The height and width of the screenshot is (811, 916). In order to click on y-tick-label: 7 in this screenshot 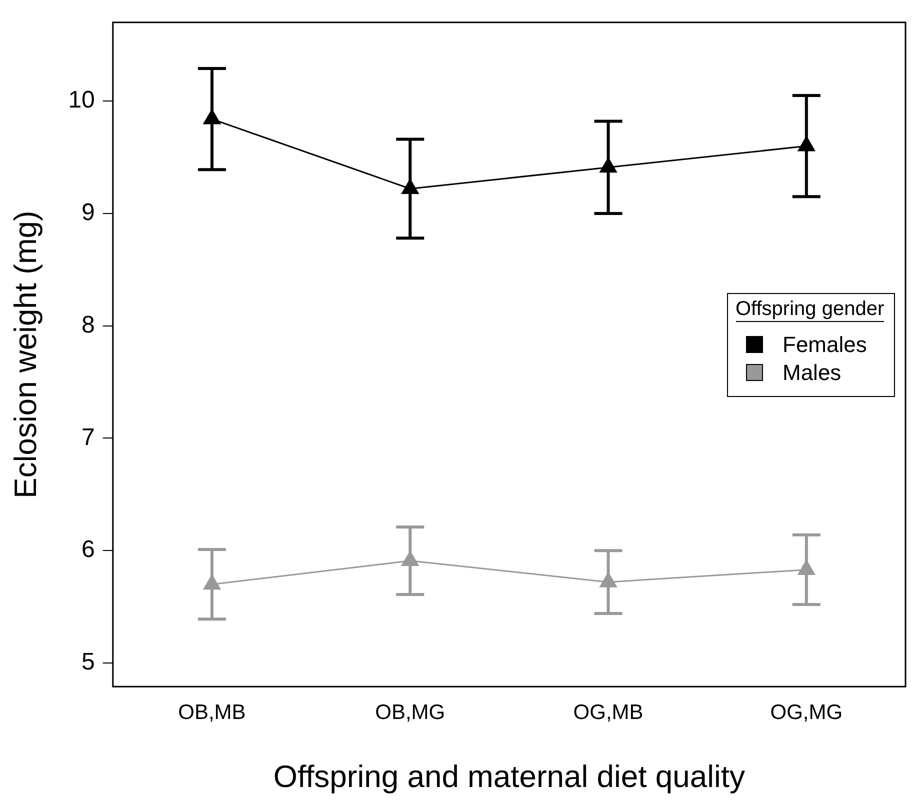, I will do `click(88, 437)`.